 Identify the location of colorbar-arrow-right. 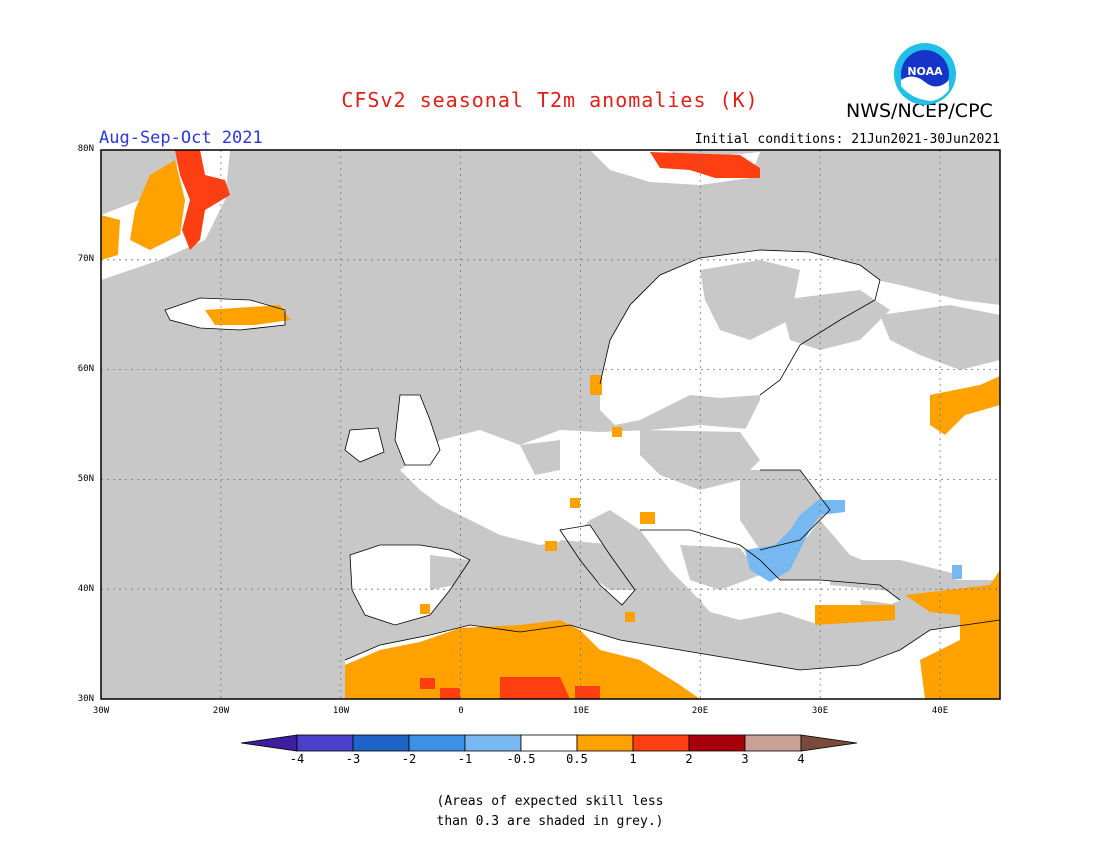
(829, 743).